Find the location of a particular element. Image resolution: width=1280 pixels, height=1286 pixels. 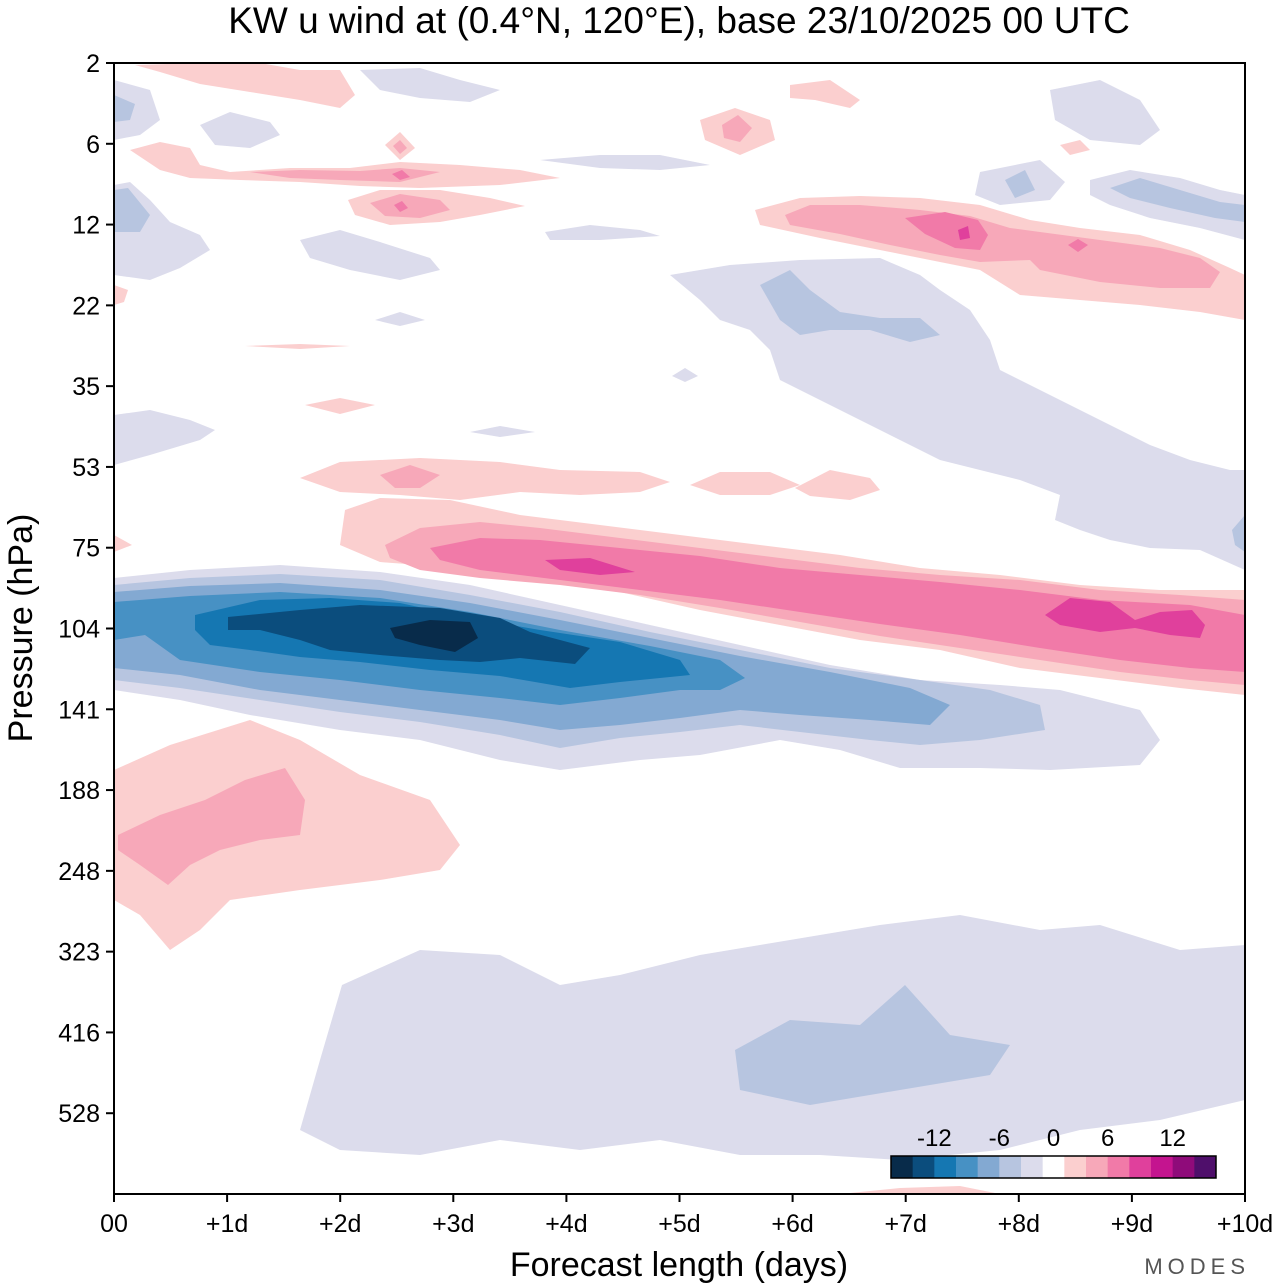

y-tick-label: 416 is located at coordinates (79, 1033).